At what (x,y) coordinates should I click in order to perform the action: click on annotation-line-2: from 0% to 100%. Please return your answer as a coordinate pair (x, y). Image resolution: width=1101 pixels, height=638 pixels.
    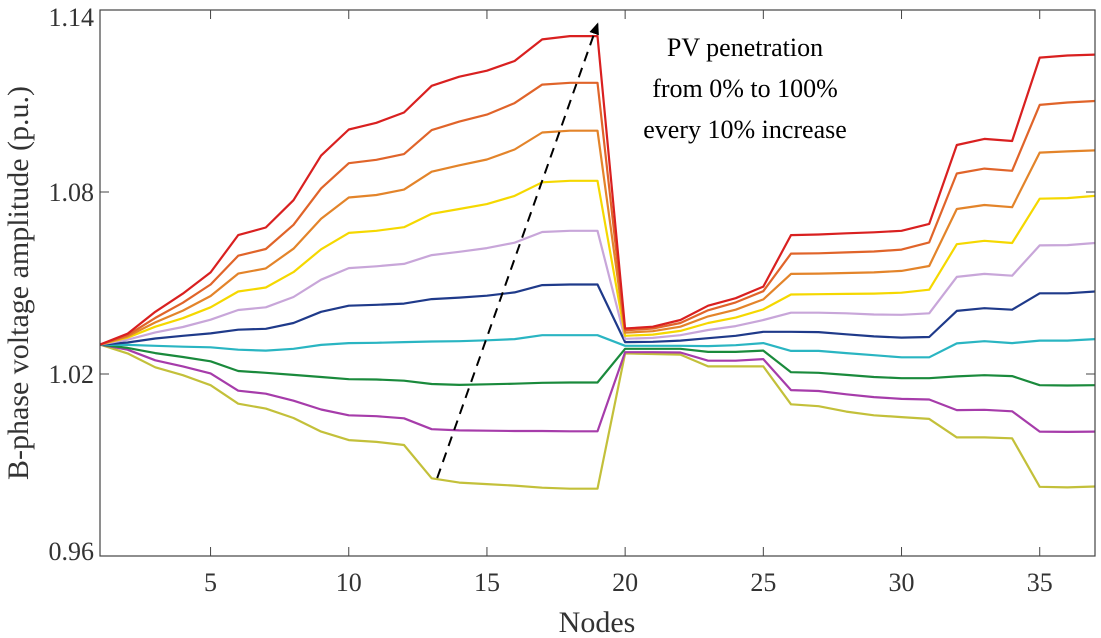
    Looking at the image, I should click on (745, 88).